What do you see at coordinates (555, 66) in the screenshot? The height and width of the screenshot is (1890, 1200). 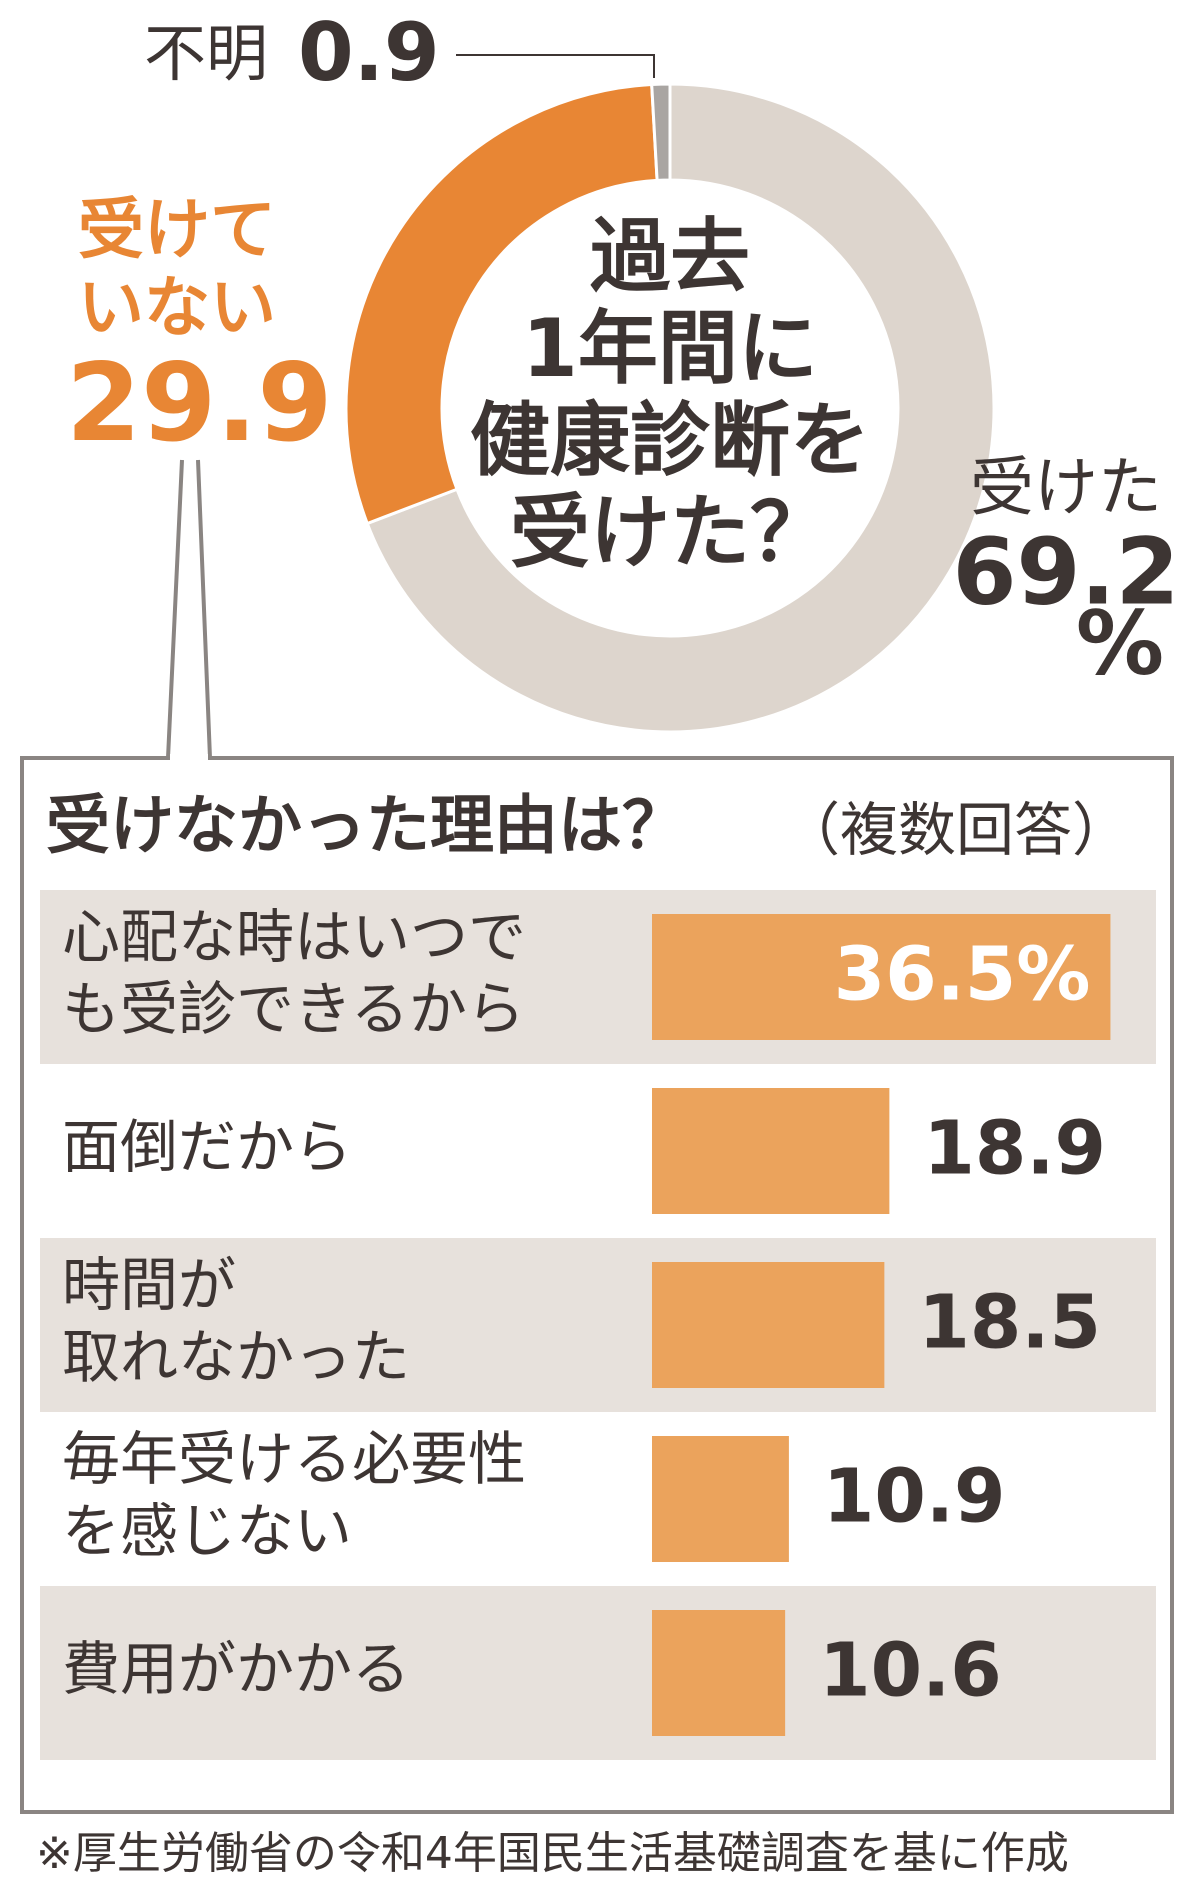 I see `leader-line` at bounding box center [555, 66].